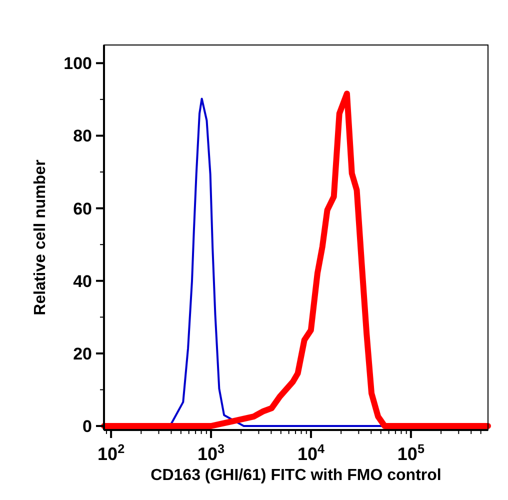 This screenshot has width=508, height=500. I want to click on x-tick-label: 10$^{3}$, so click(211, 453).